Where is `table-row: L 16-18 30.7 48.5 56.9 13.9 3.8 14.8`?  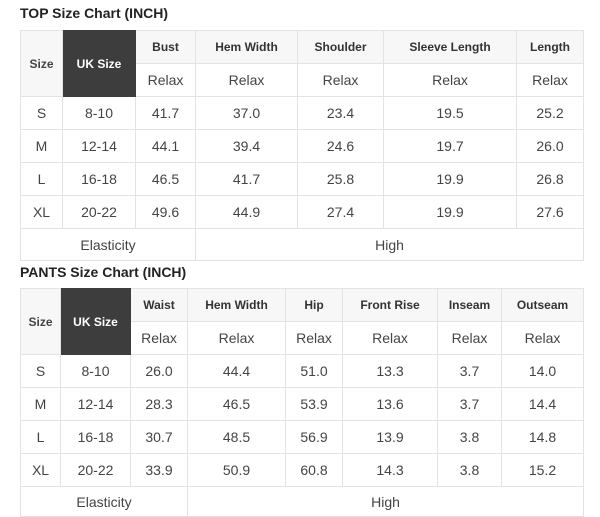
table-row: L 16-18 30.7 48.5 56.9 13.9 3.8 14.8 is located at coordinates (302, 437).